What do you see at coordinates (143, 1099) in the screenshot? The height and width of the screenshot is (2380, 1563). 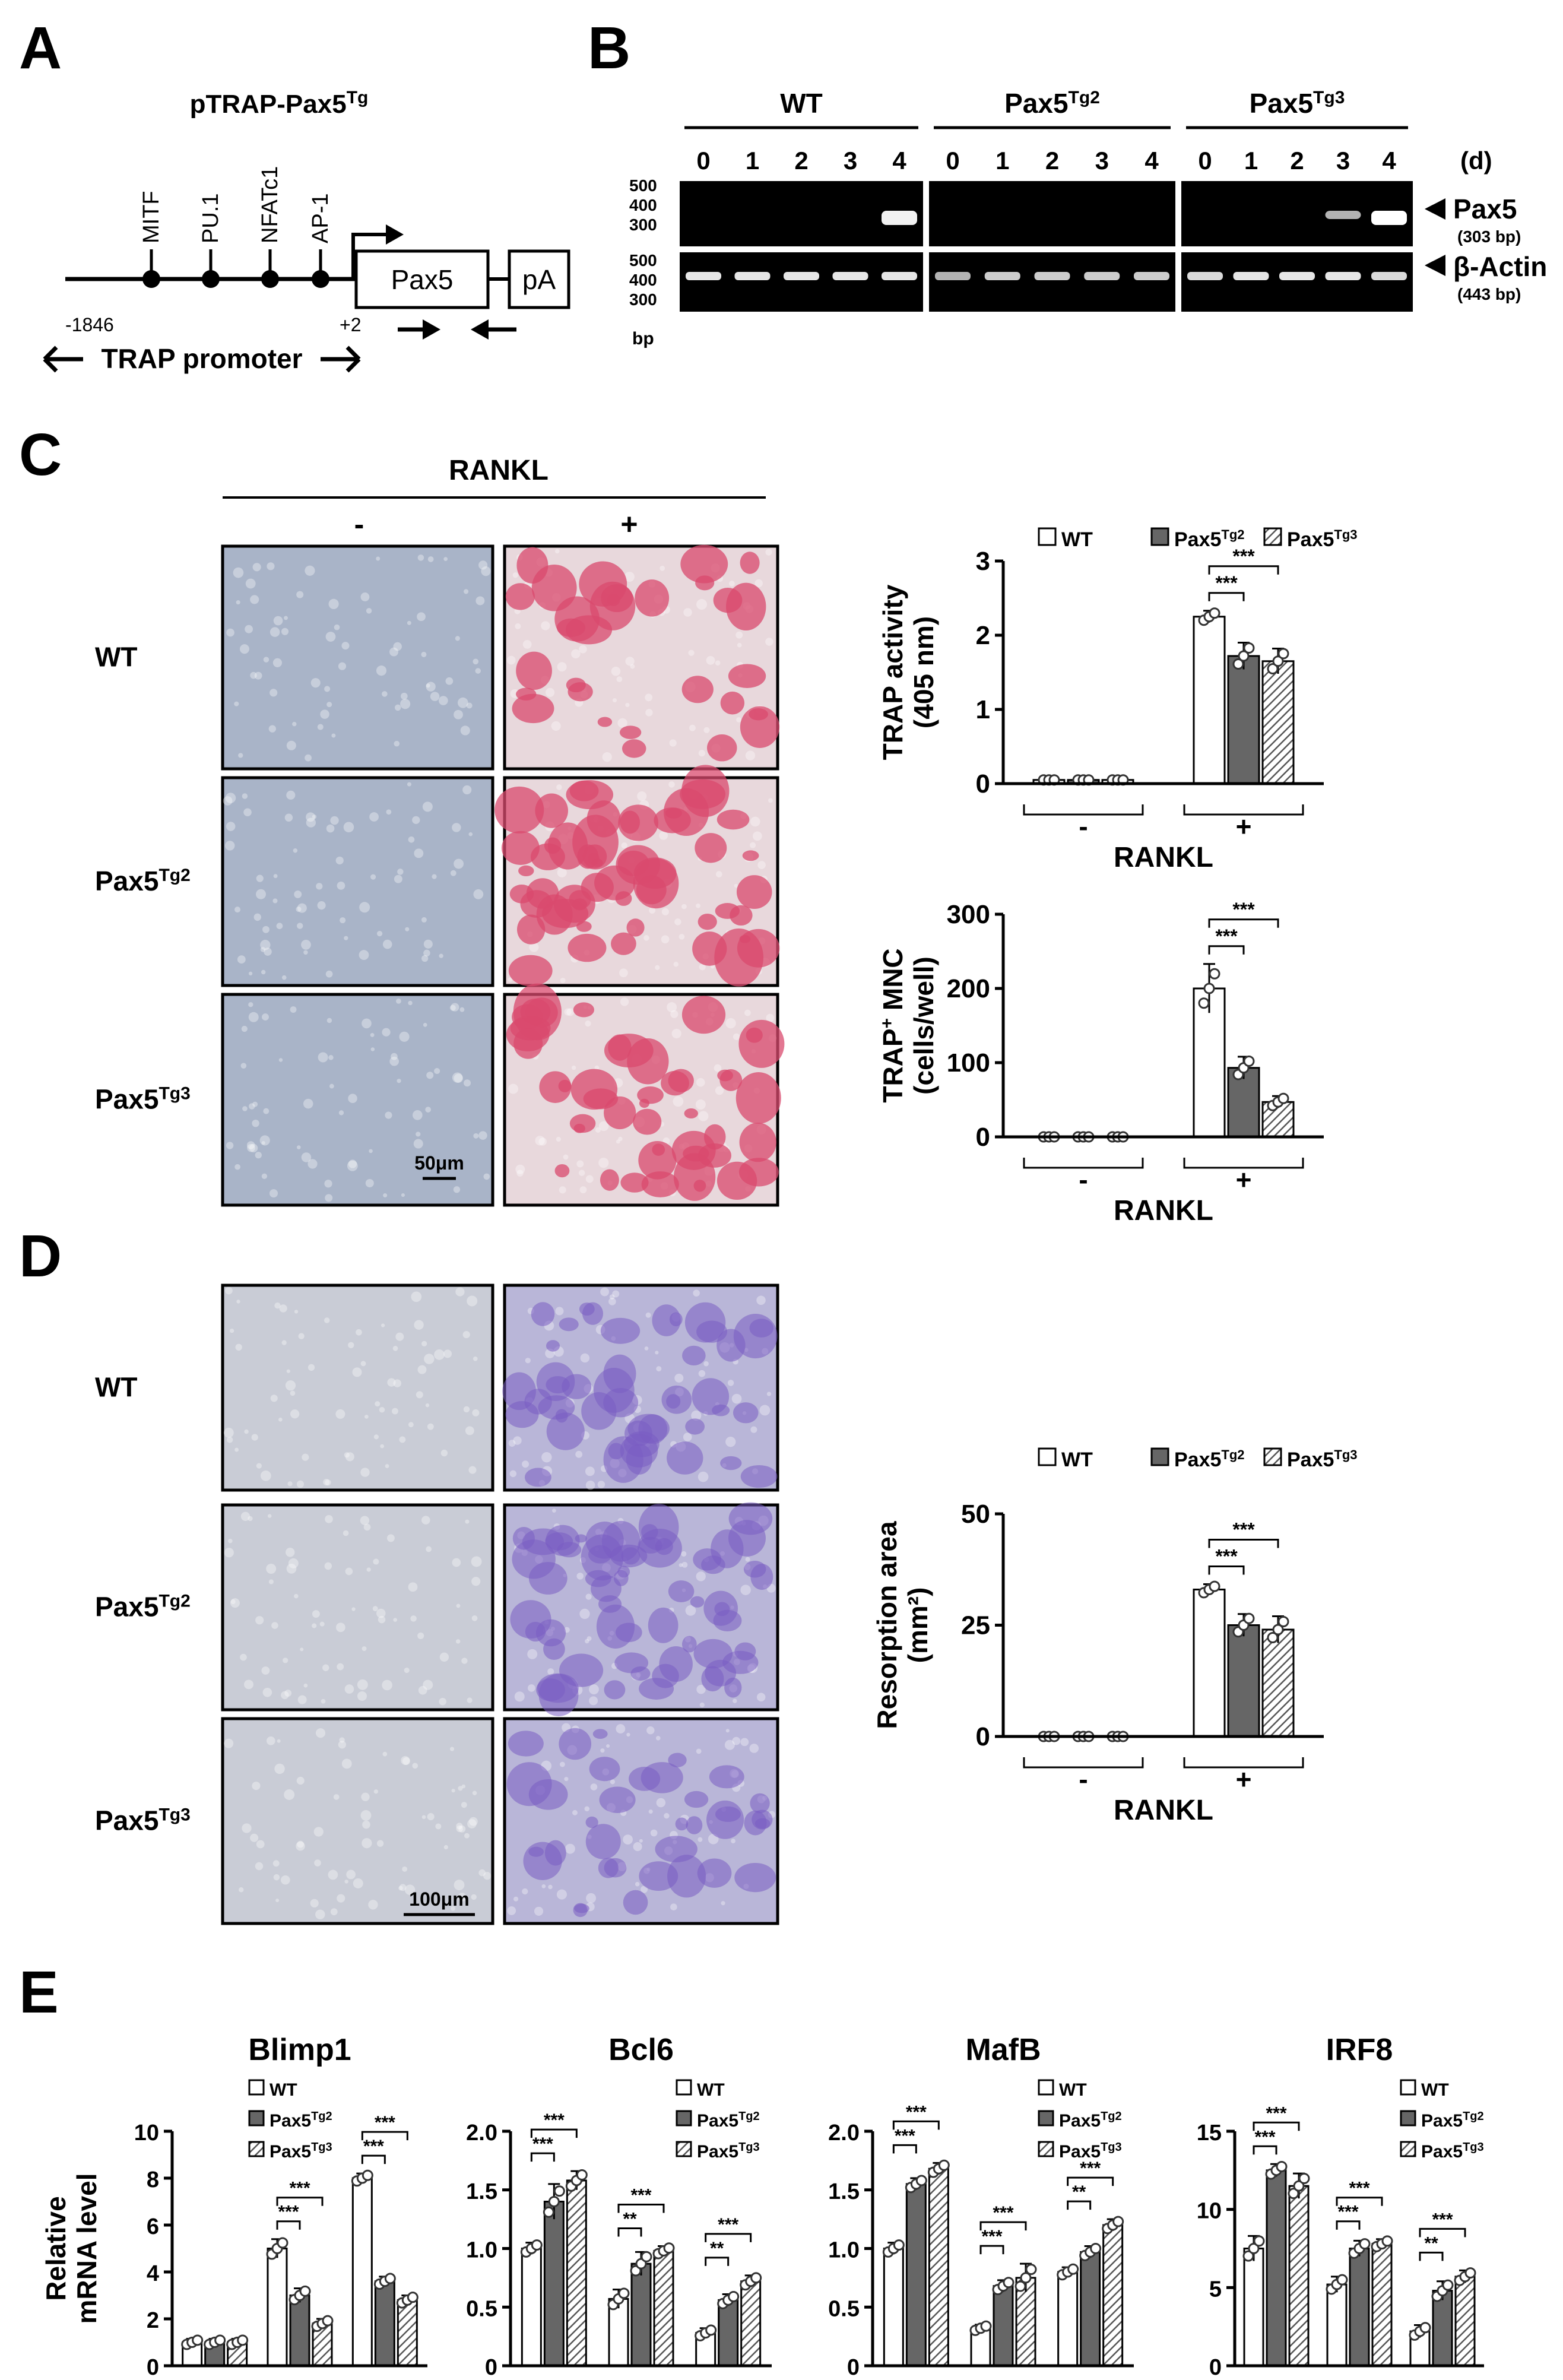 I see `row-label-c: Pax5Tg3` at bounding box center [143, 1099].